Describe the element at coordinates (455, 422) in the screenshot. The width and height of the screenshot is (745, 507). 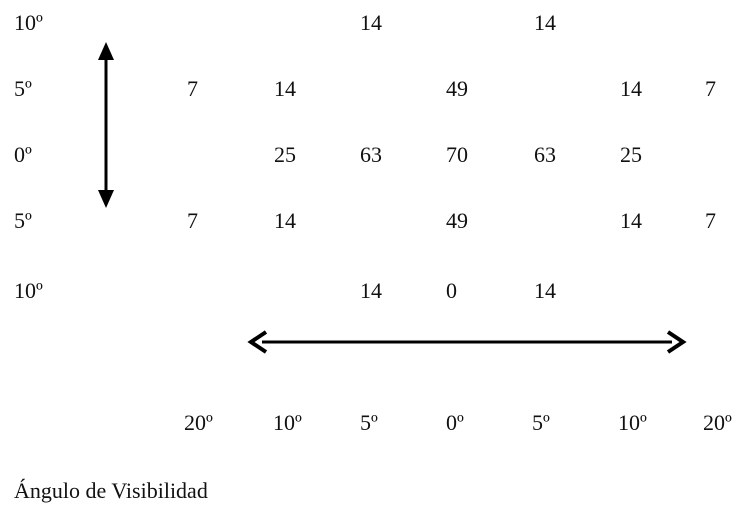
I see `bottom-axis-label: 0º` at that location.